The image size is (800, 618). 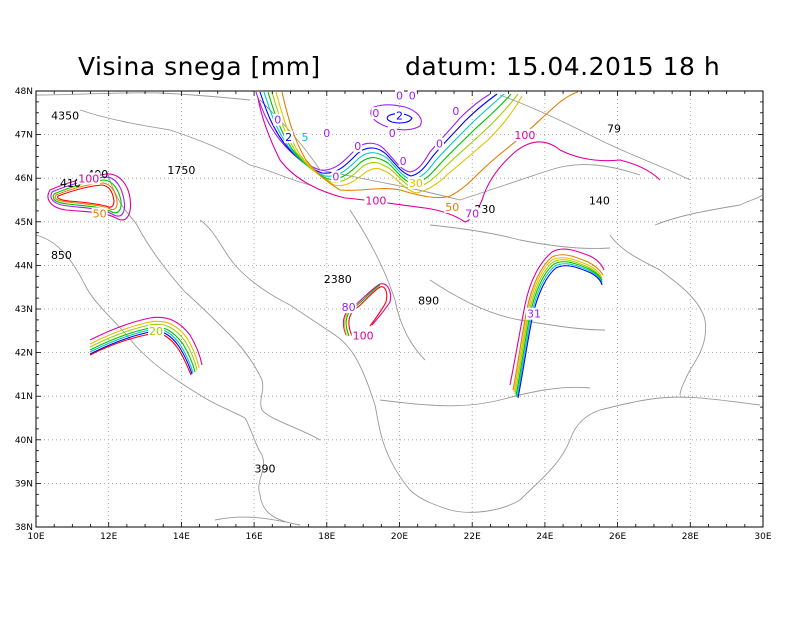 I want to click on station-value: 2380, so click(x=338, y=279).